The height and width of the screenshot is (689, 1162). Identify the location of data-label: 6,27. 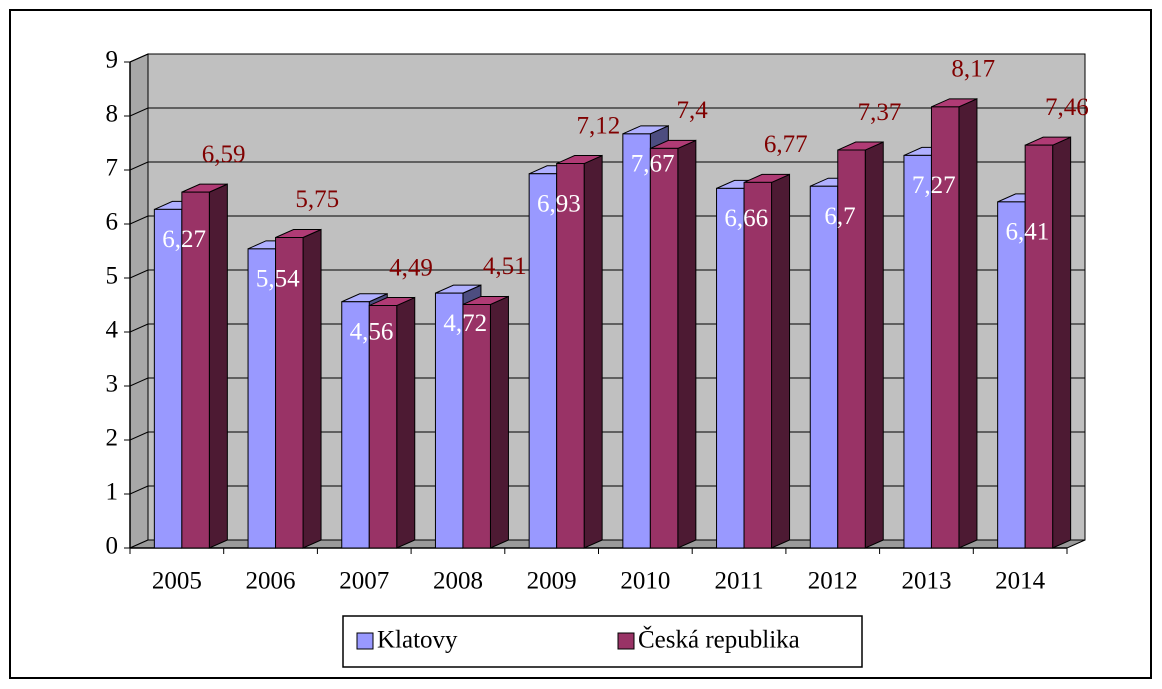
(184, 239).